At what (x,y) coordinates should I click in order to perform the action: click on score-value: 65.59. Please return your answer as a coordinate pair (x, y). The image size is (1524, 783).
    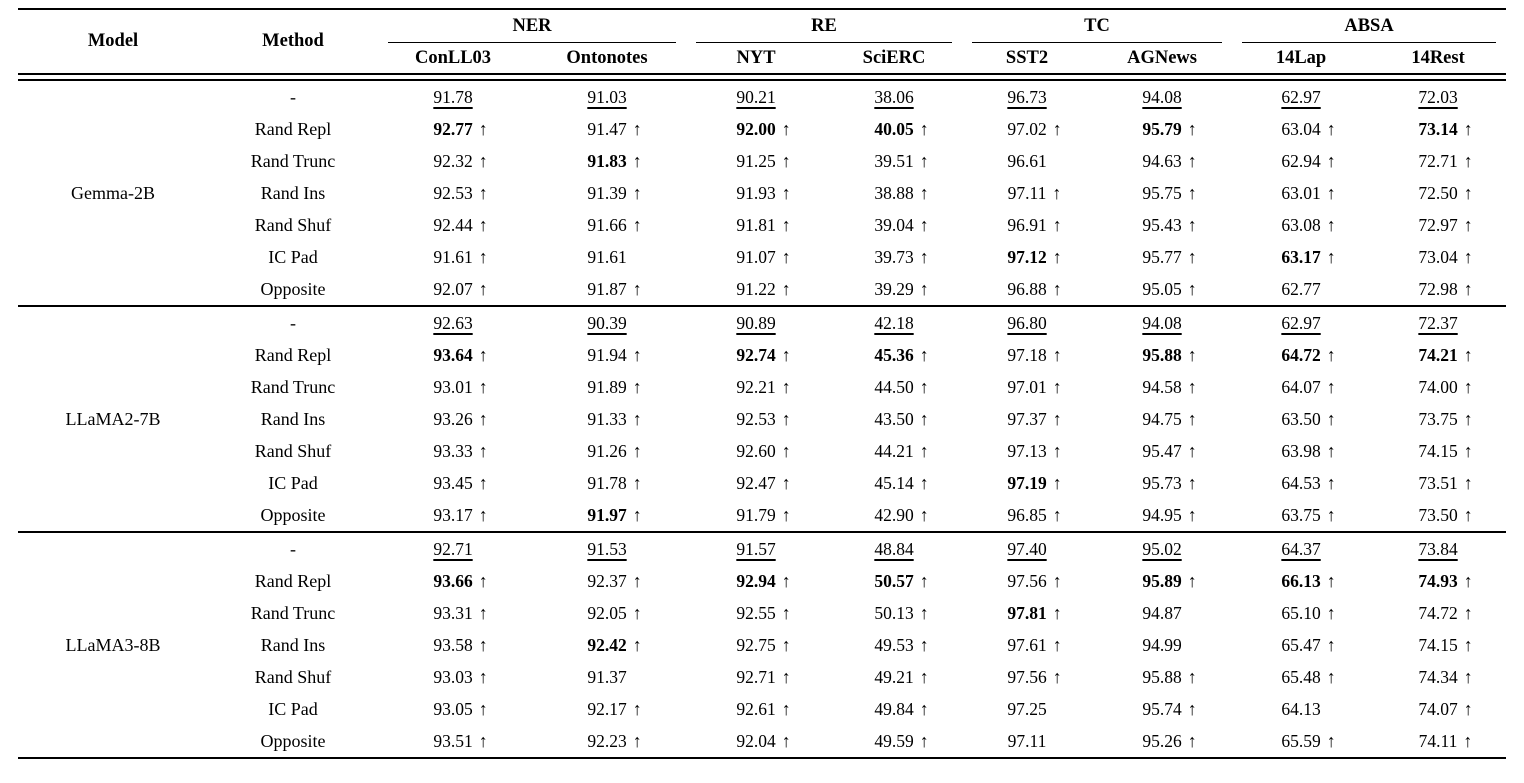
    Looking at the image, I should click on (1301, 740).